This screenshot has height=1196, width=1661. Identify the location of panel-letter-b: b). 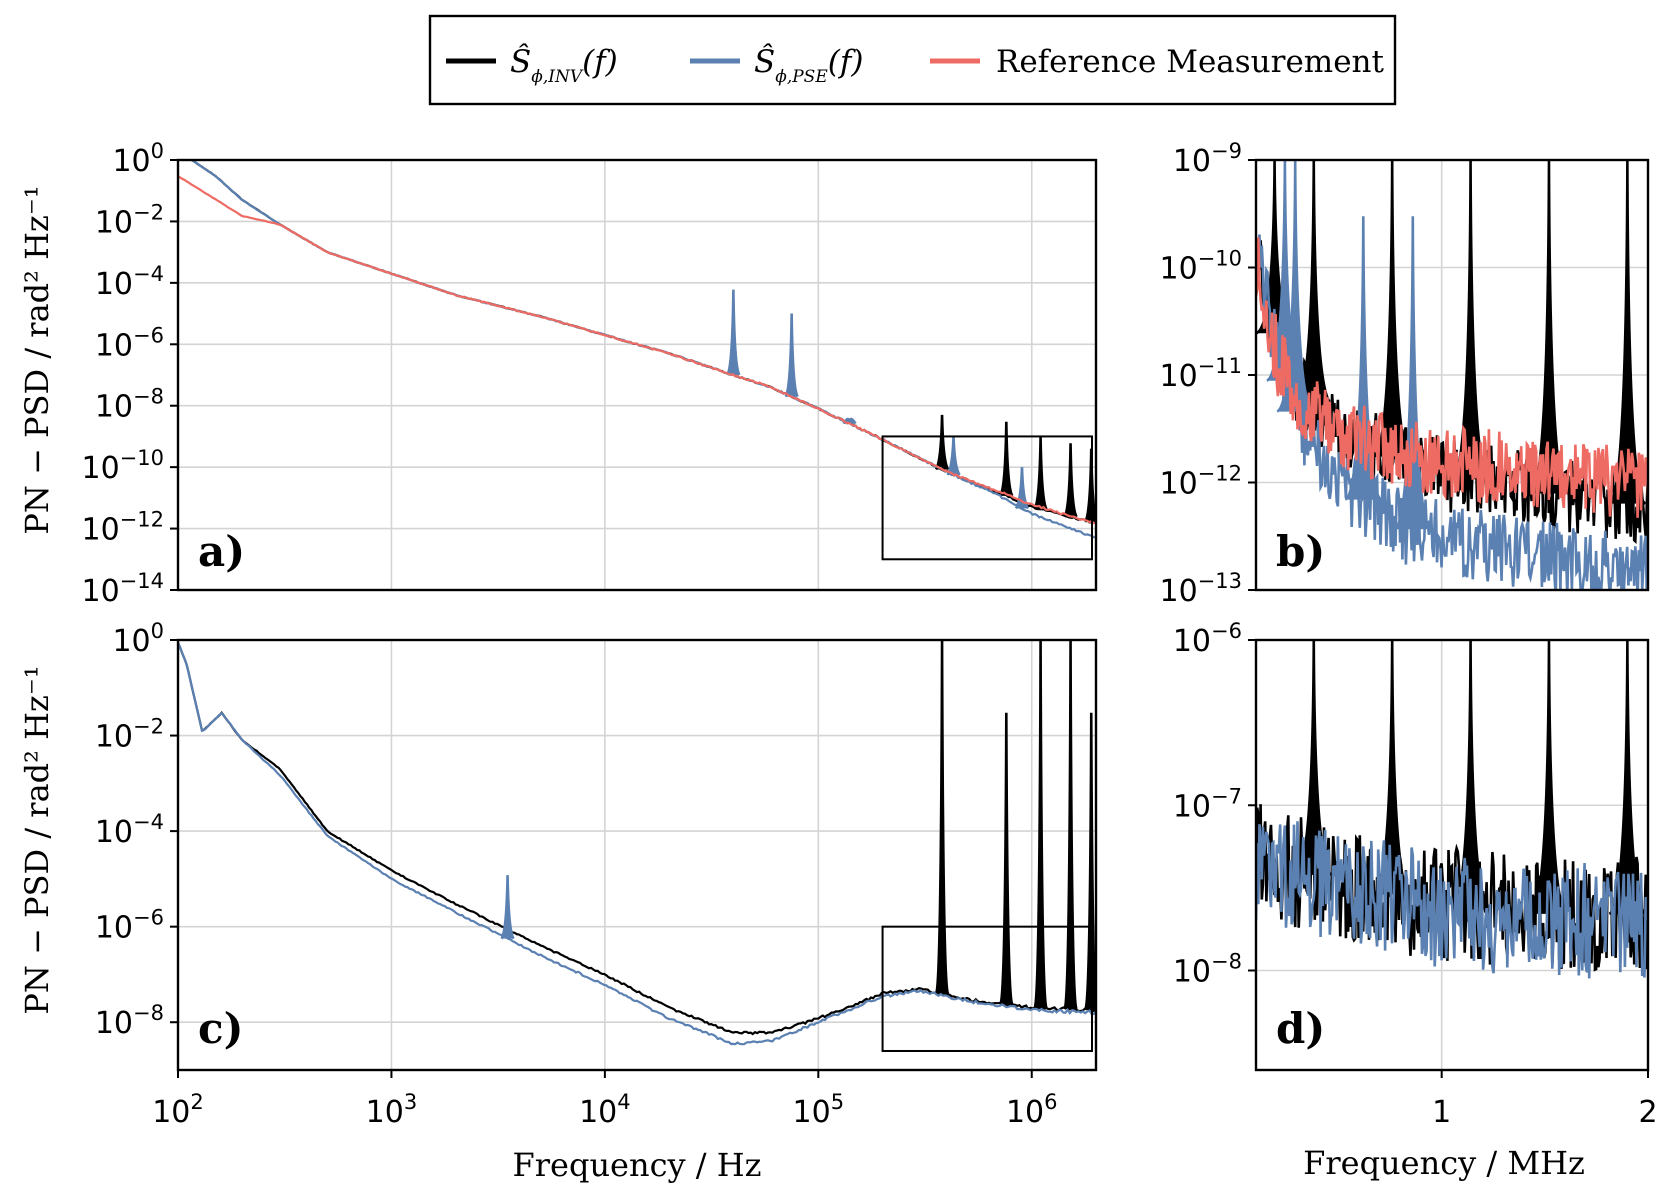
(1300, 551).